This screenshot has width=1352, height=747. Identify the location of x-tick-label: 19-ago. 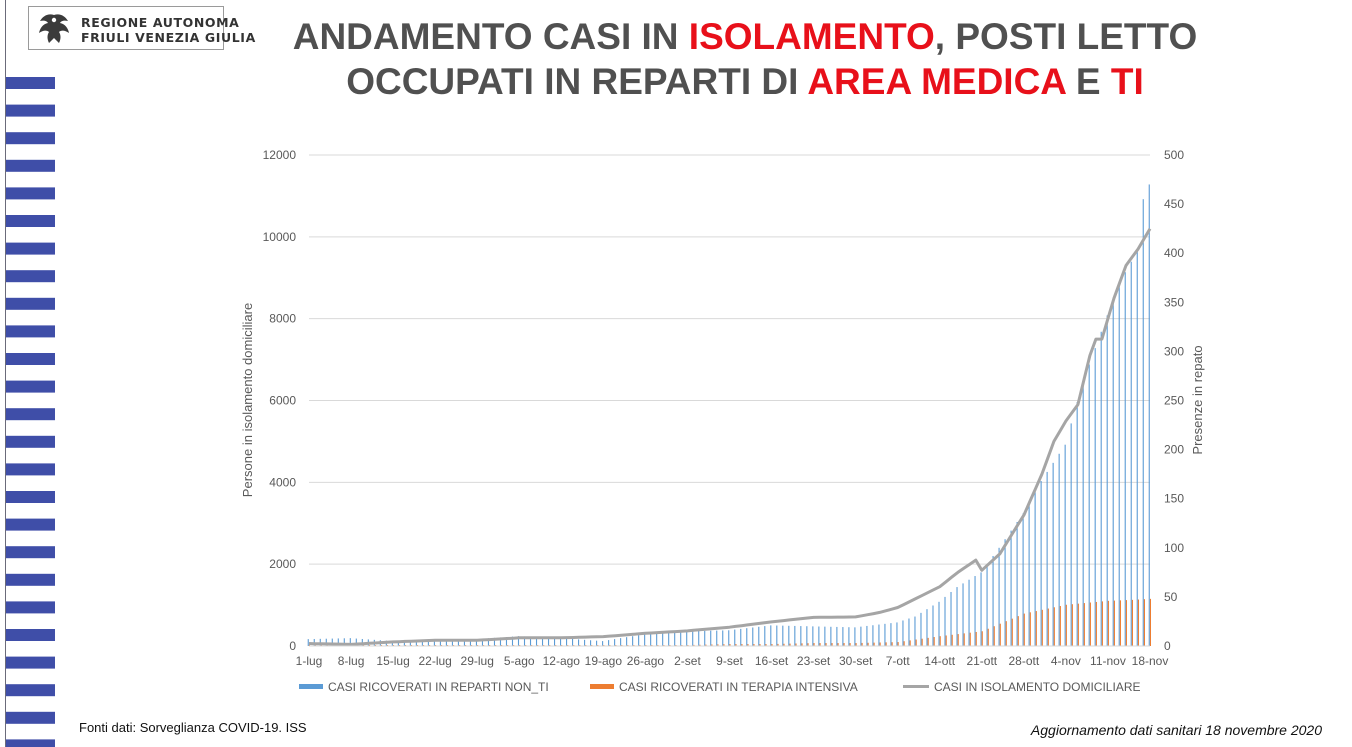
(604, 661).